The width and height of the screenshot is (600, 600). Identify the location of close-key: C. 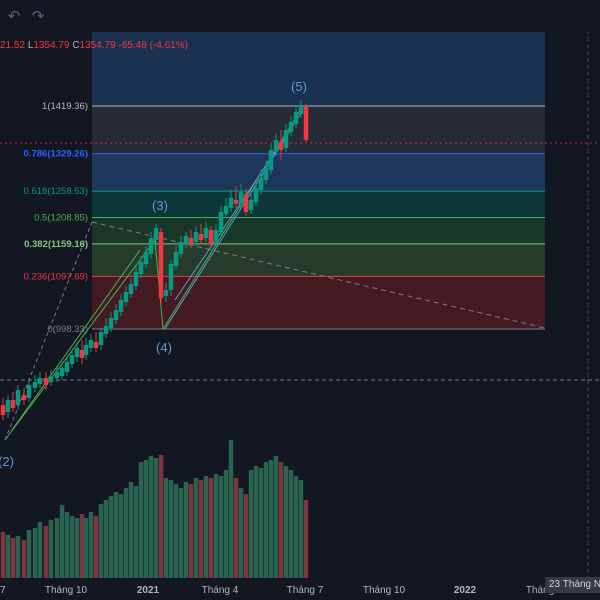
(76, 45).